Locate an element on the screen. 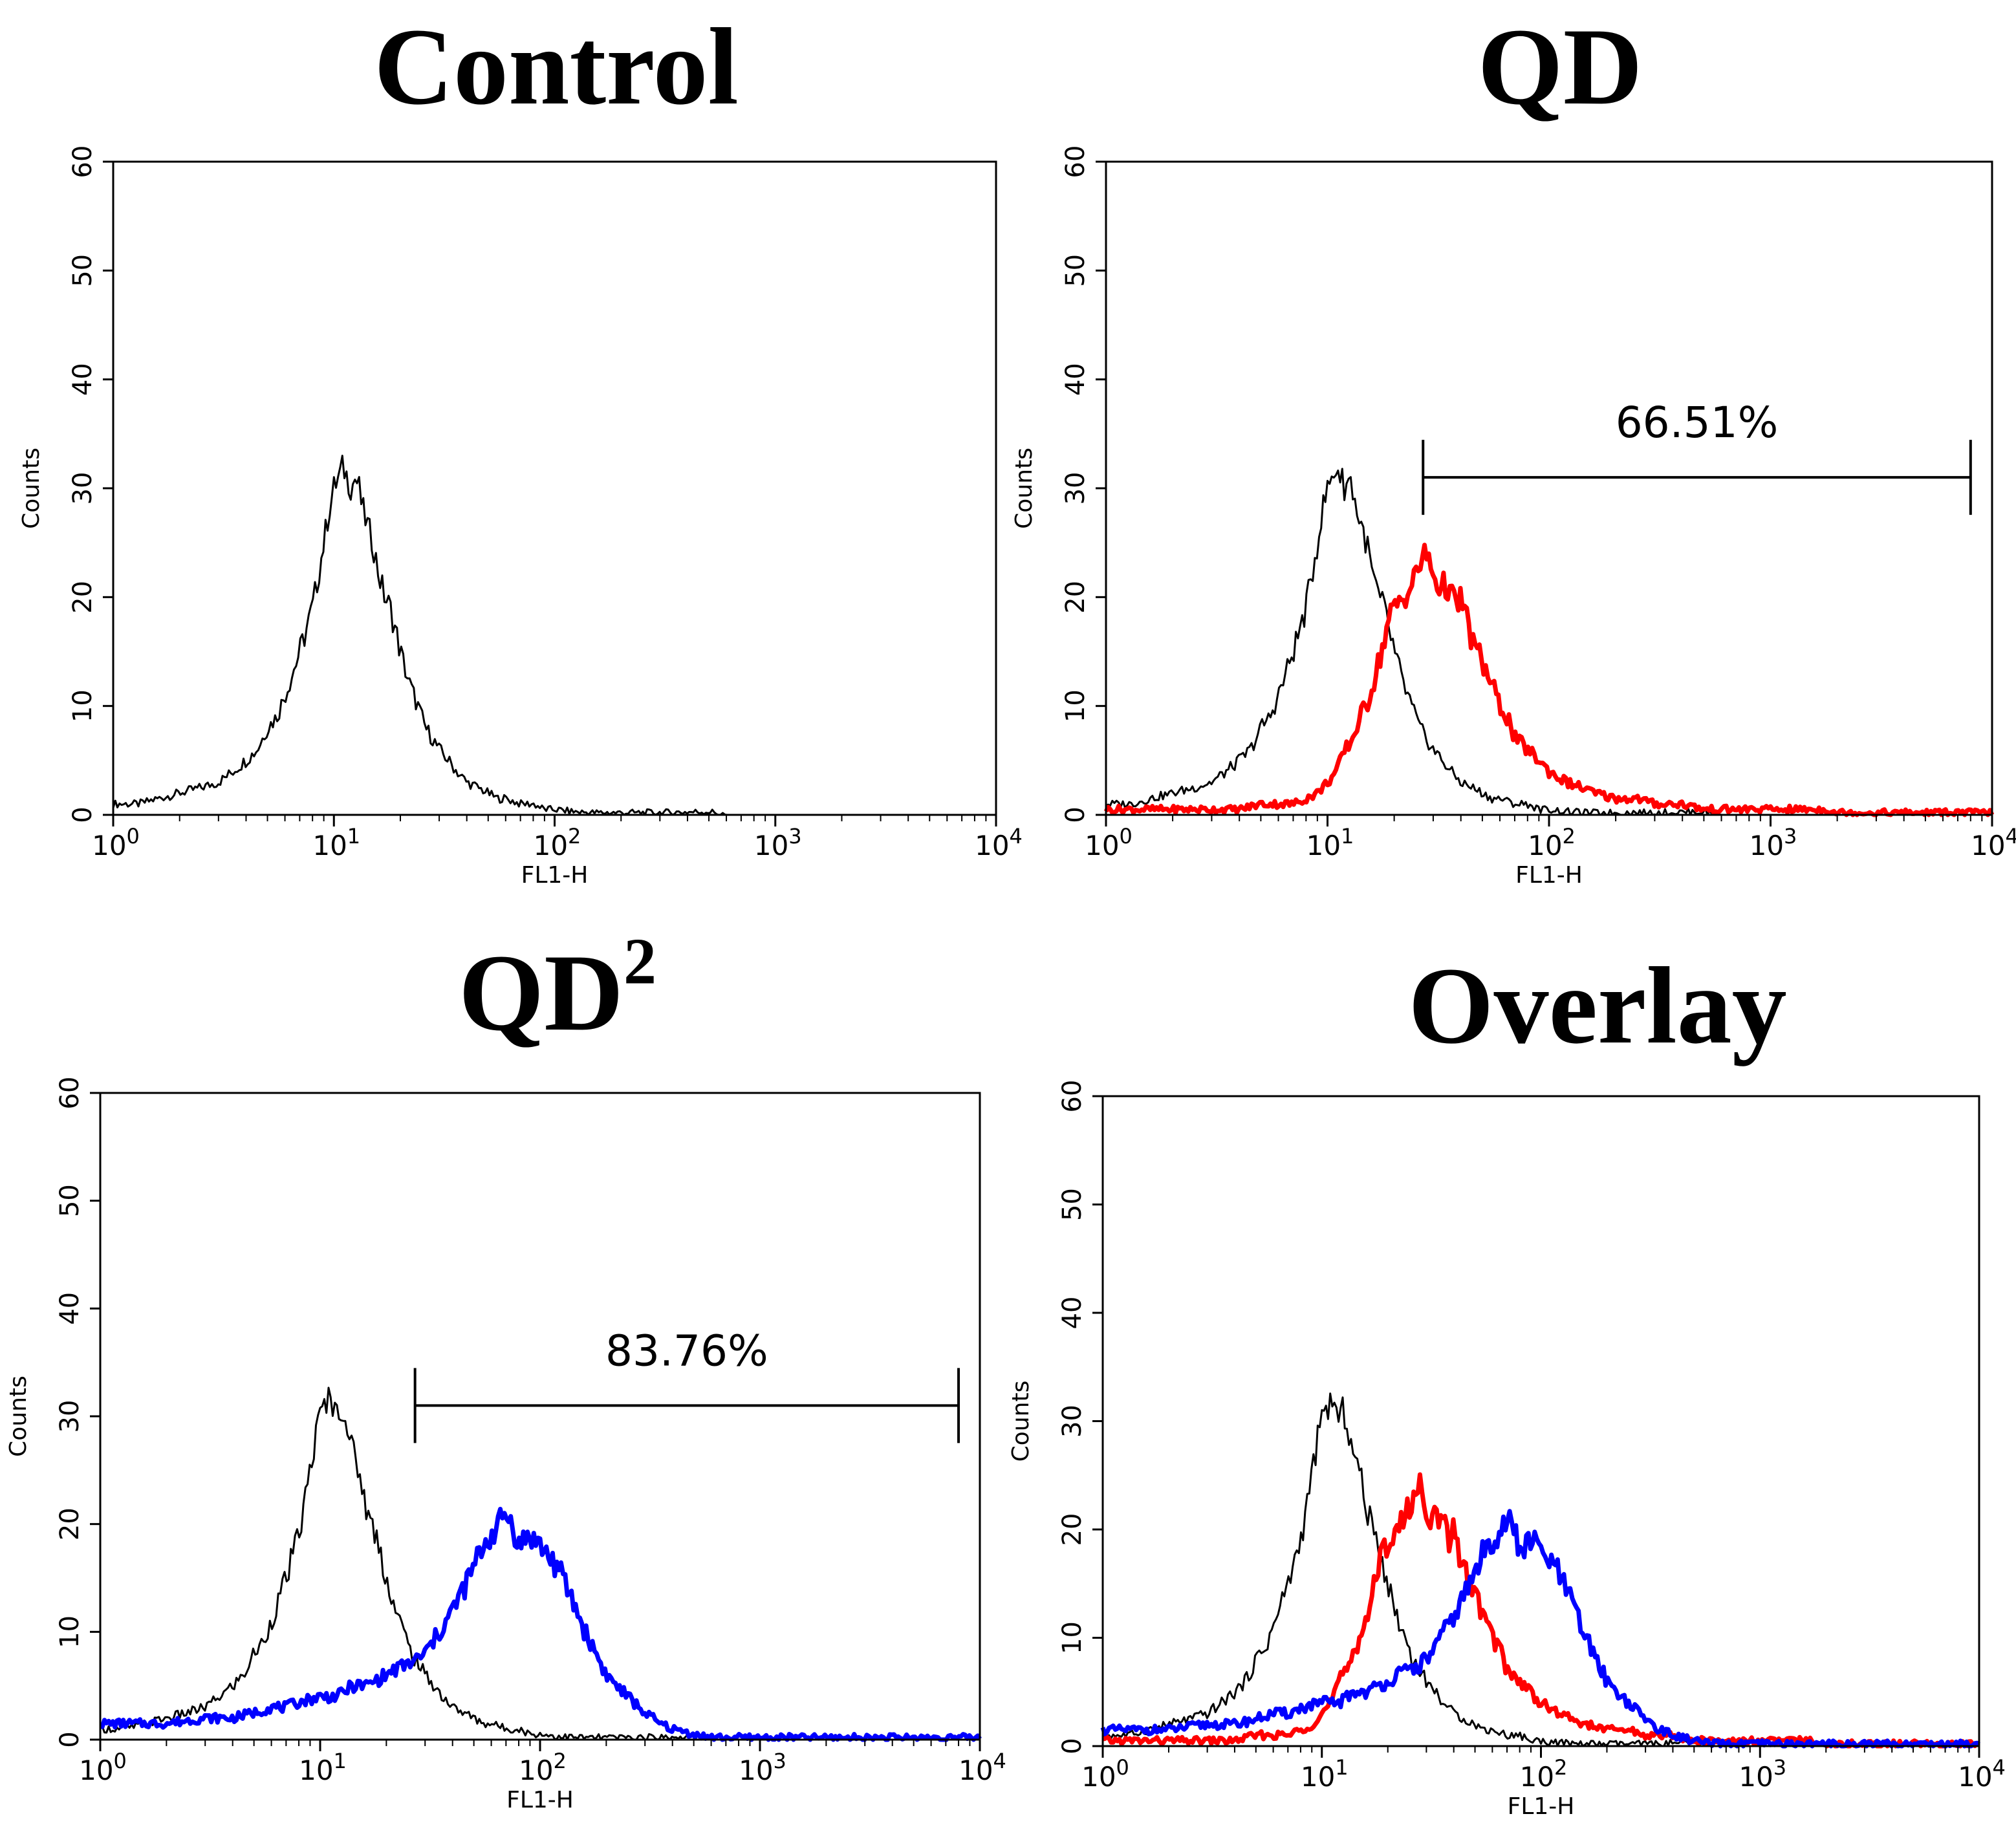  panel-title-qd2: QD2 is located at coordinates (557, 989).